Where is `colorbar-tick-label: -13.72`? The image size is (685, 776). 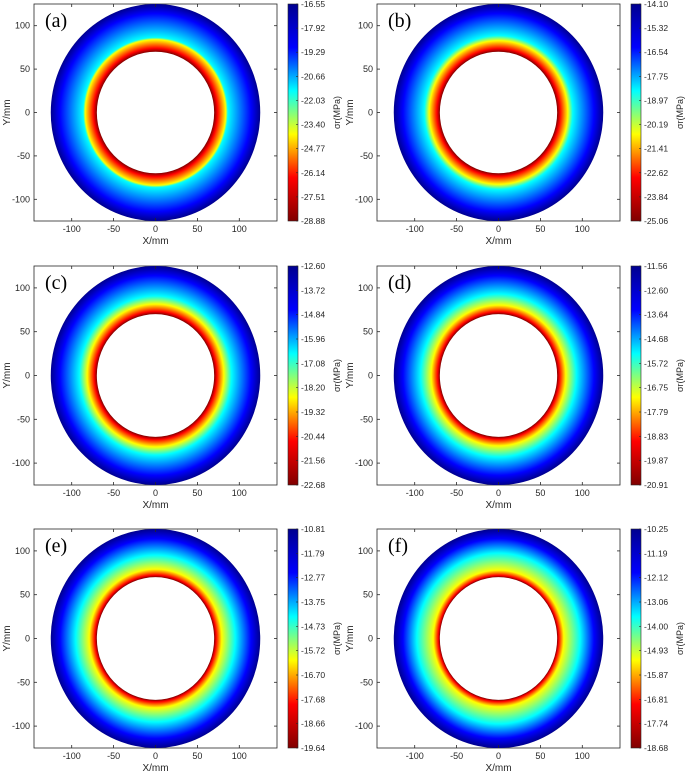
colorbar-tick-label: -13.72 is located at coordinates (313, 290).